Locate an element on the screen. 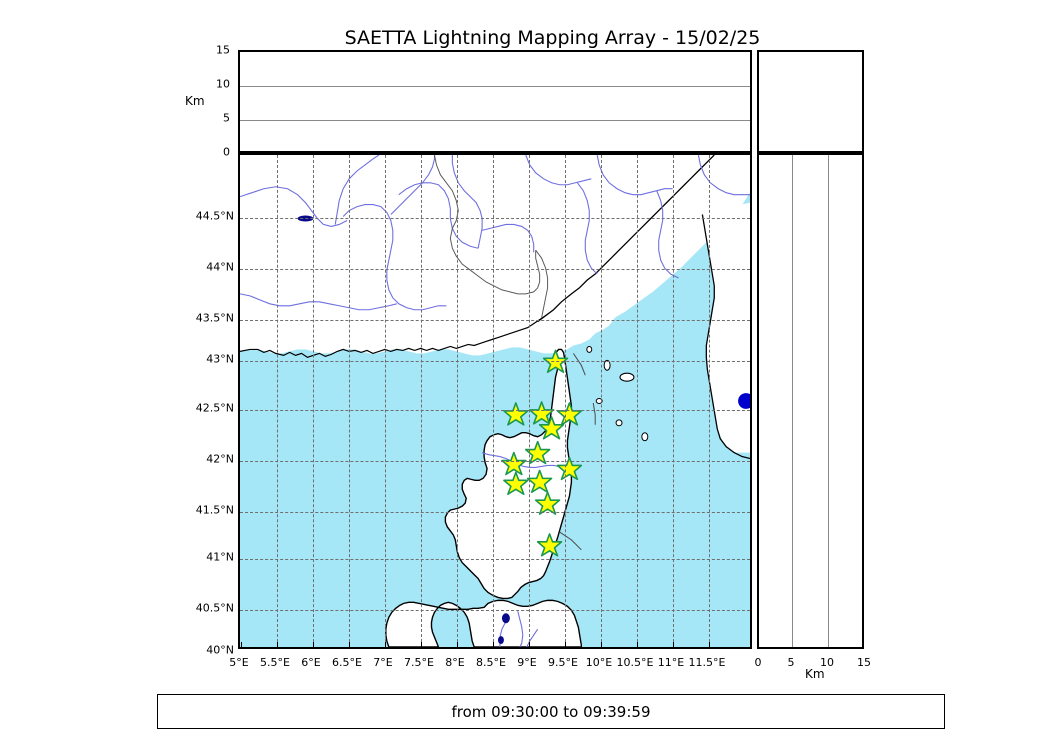 This screenshot has width=1050, height=750. corner-panel is located at coordinates (810, 101).